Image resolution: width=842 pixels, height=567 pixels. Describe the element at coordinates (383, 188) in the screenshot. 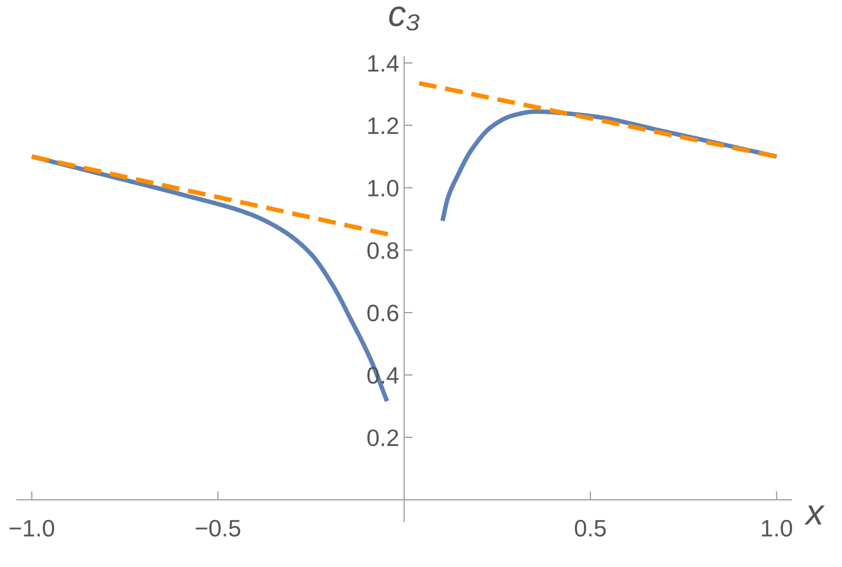

I see `y-tick-label: 1.0` at that location.